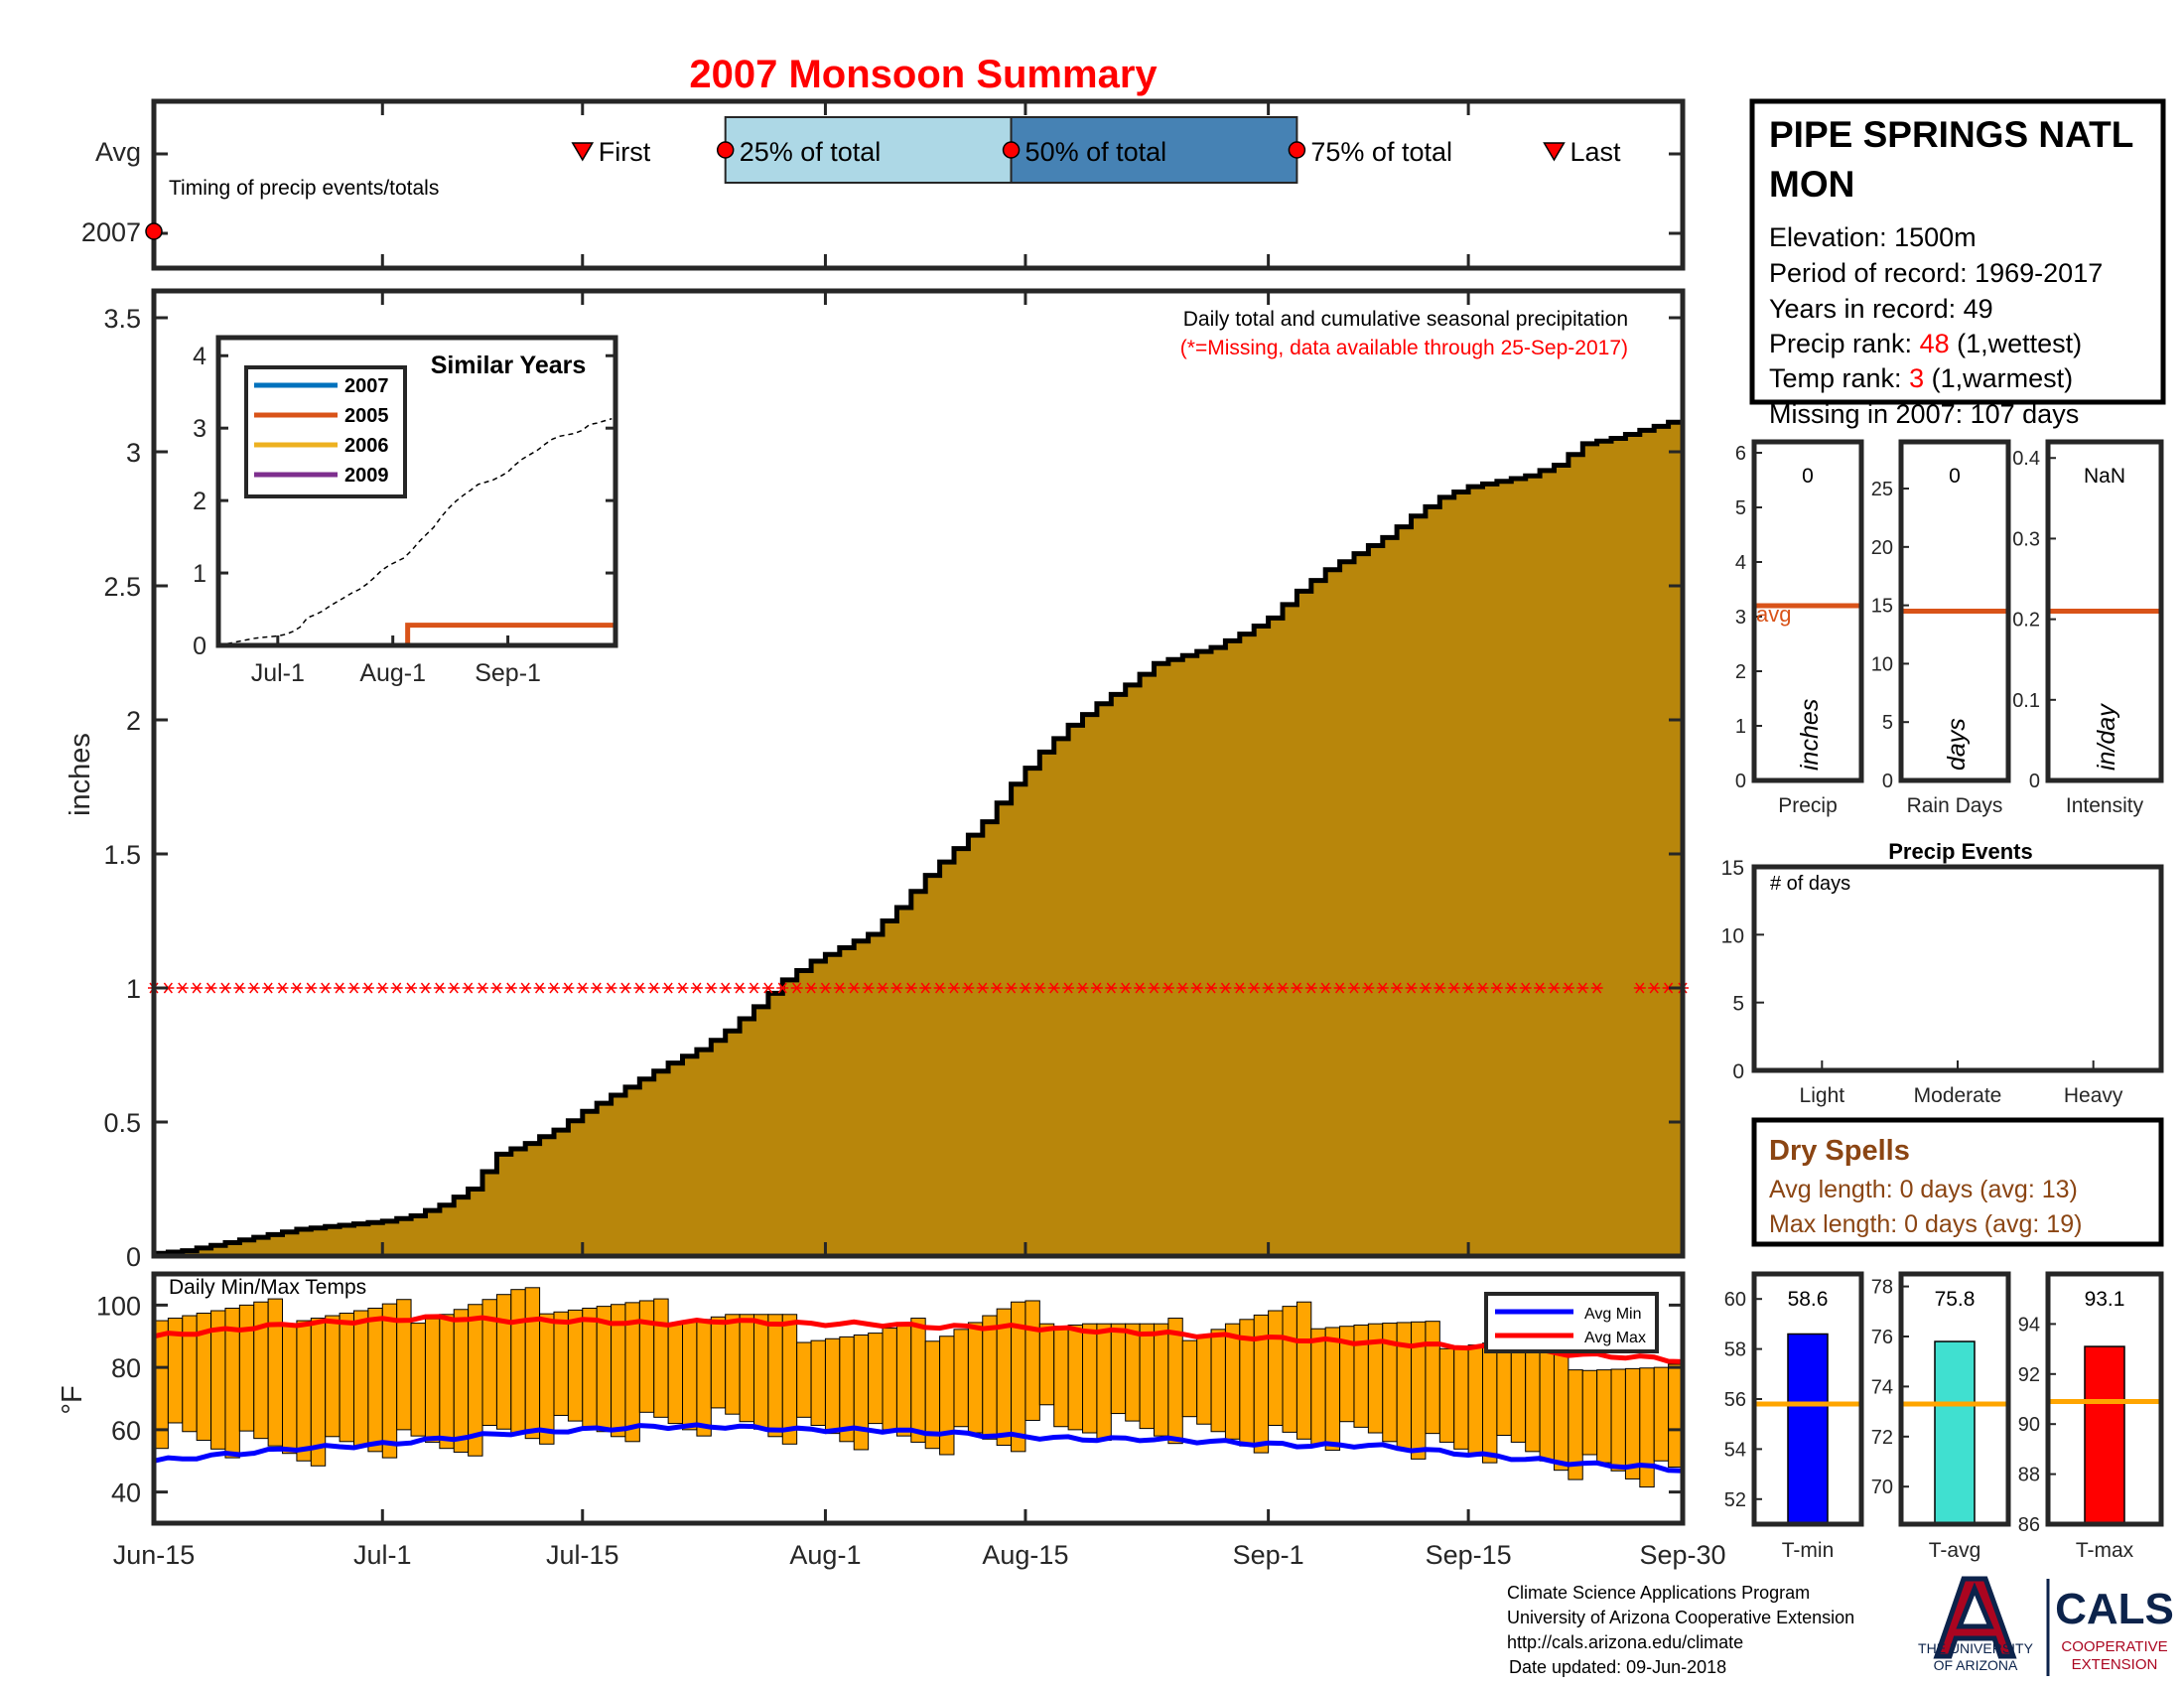 This screenshot has height=1688, width=2184. Describe the element at coordinates (118, 152) in the screenshot. I see `timing-avg-label: Avg` at that location.